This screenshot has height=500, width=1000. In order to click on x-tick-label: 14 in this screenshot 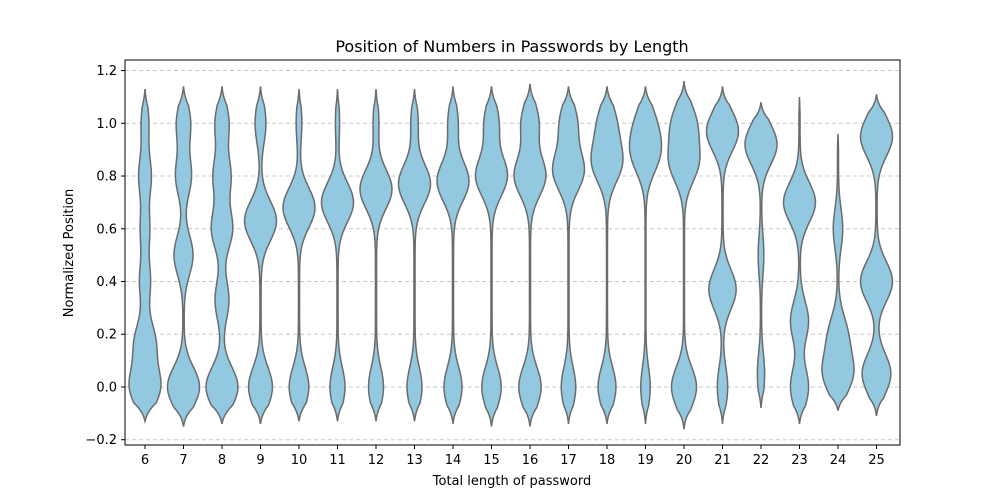, I will do `click(453, 460)`.